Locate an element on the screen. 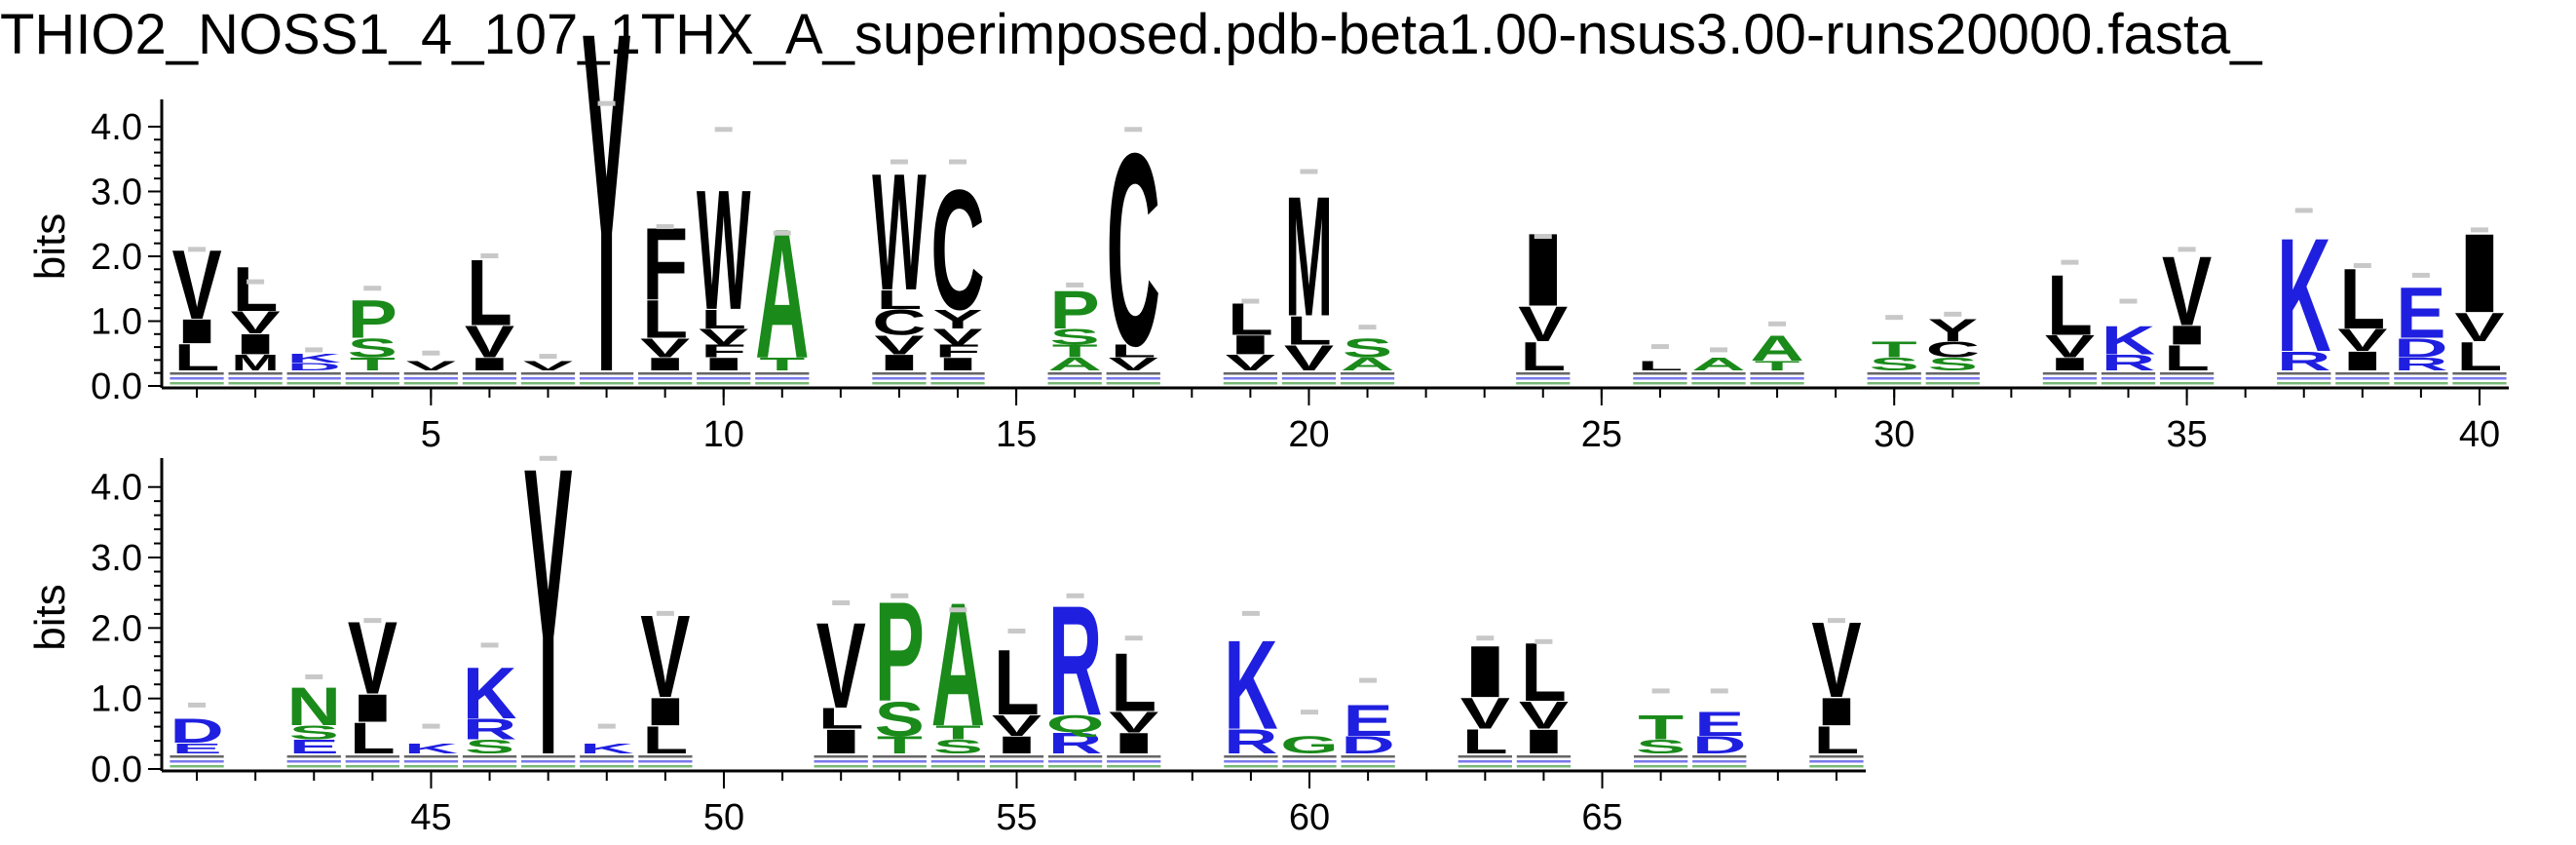 This screenshot has width=2576, height=845. x-tick-label: 55 is located at coordinates (1017, 817).